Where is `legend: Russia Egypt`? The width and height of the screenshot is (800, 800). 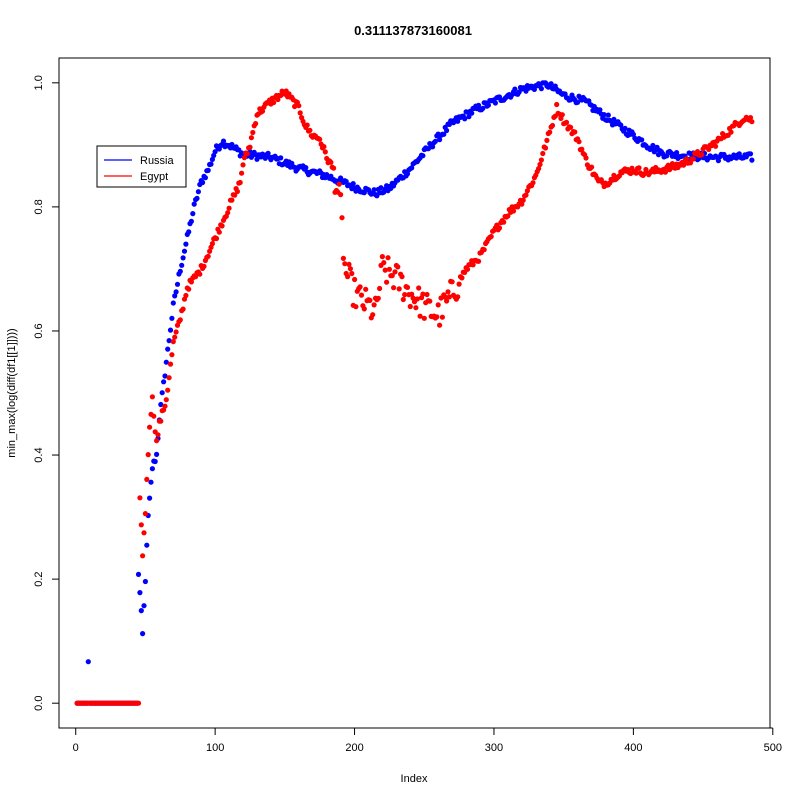 legend: Russia Egypt is located at coordinates (141, 166).